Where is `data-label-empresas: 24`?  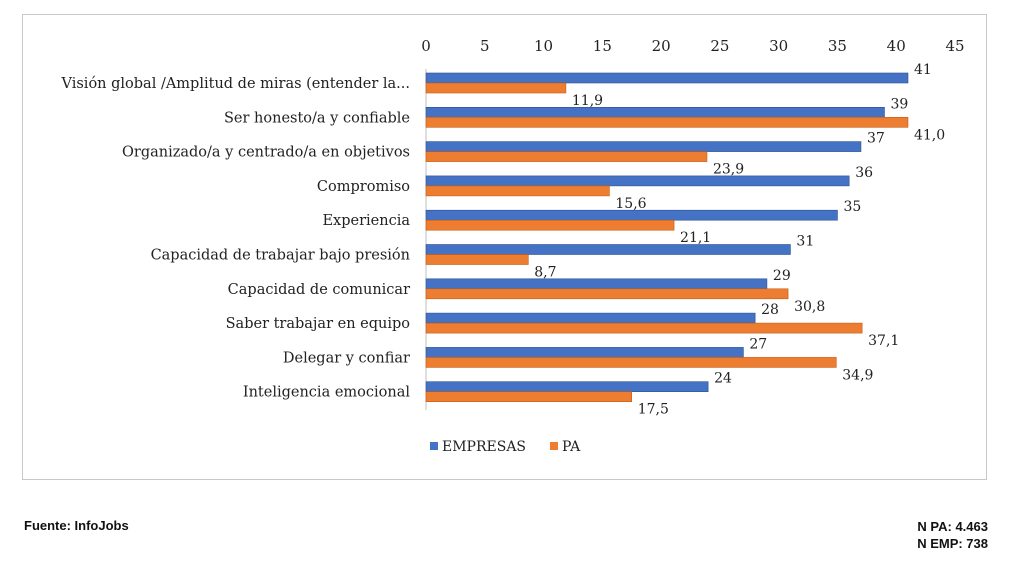 data-label-empresas: 24 is located at coordinates (723, 379).